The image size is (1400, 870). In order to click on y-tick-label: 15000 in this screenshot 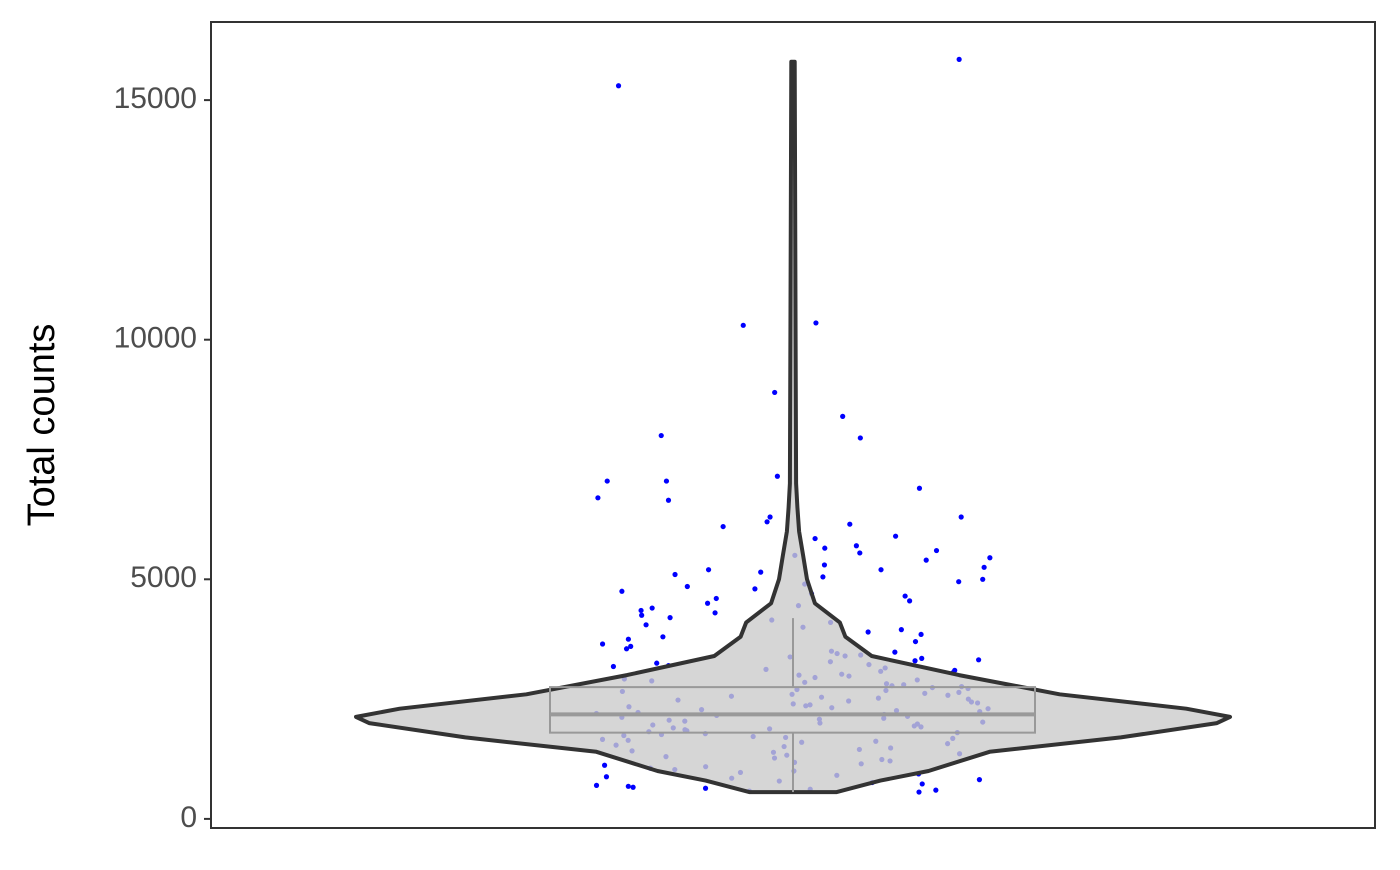, I will do `click(155, 98)`.